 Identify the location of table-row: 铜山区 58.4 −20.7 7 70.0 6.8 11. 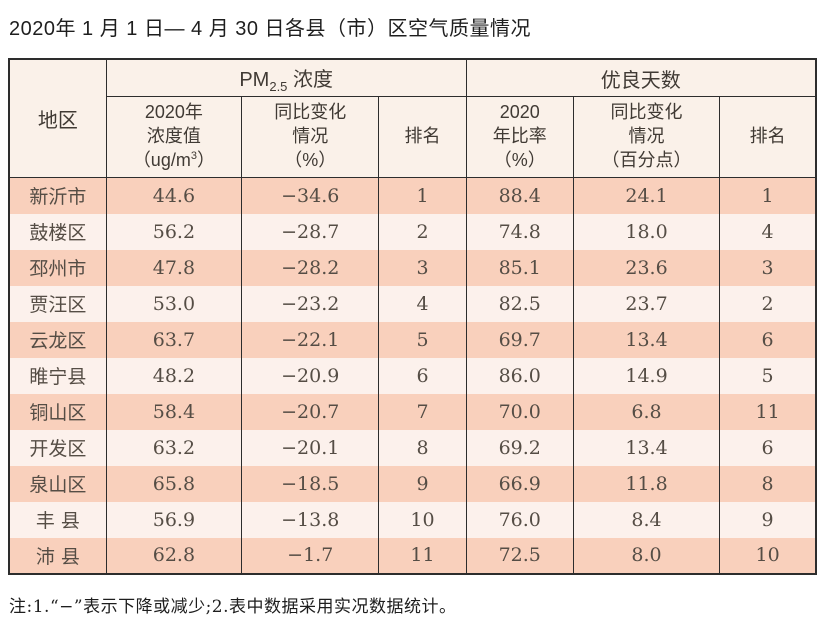
(412, 411).